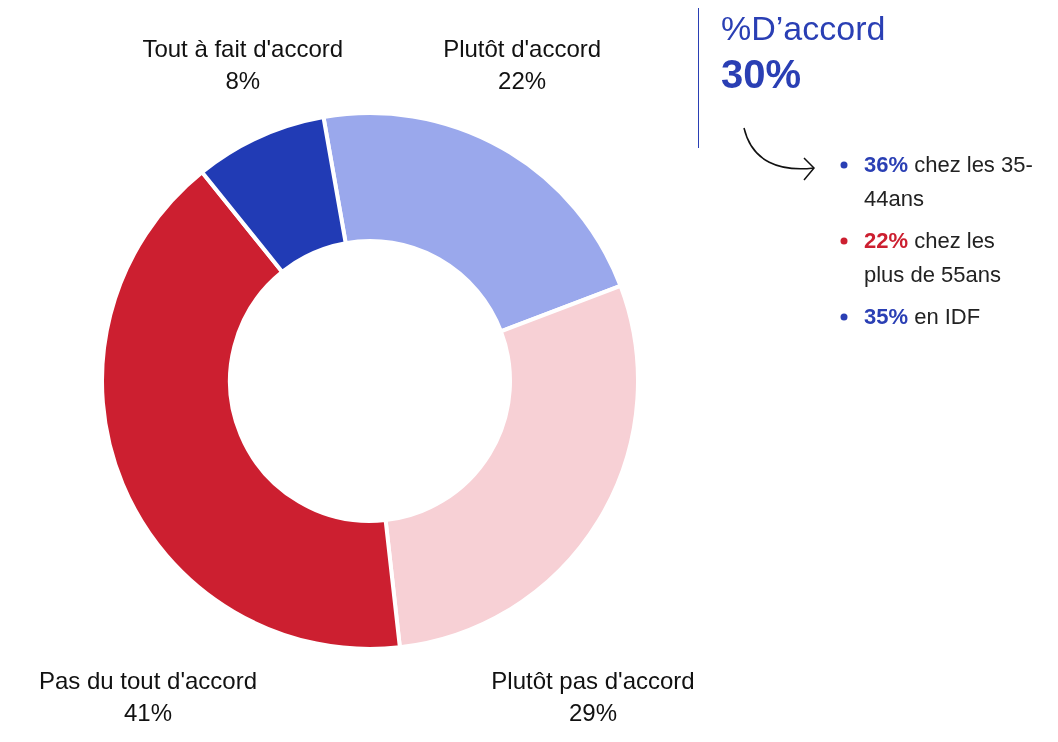  I want to click on data-label: 29%, so click(593, 712).